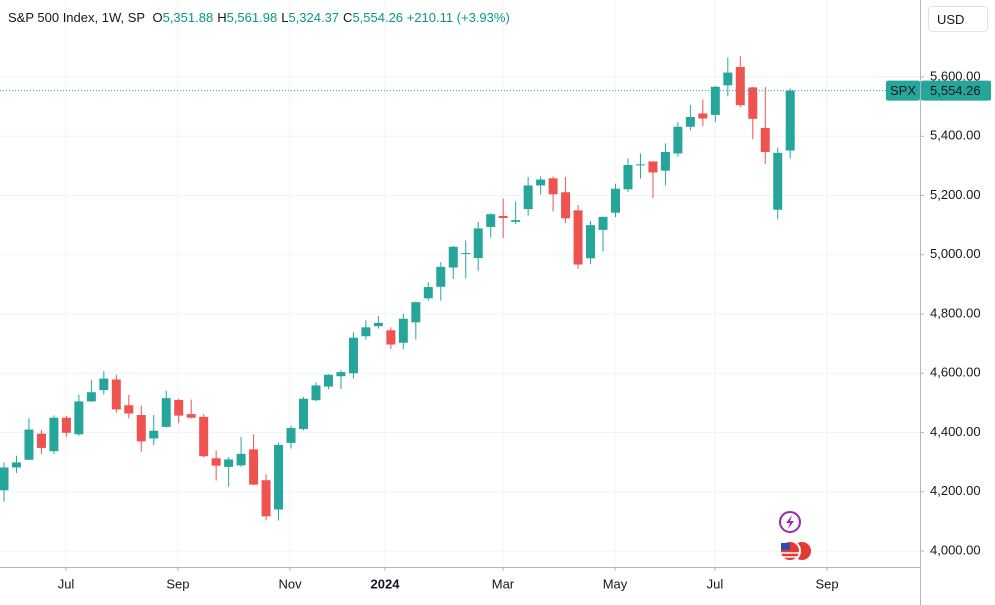  I want to click on x-tick-label: Mar, so click(503, 583).